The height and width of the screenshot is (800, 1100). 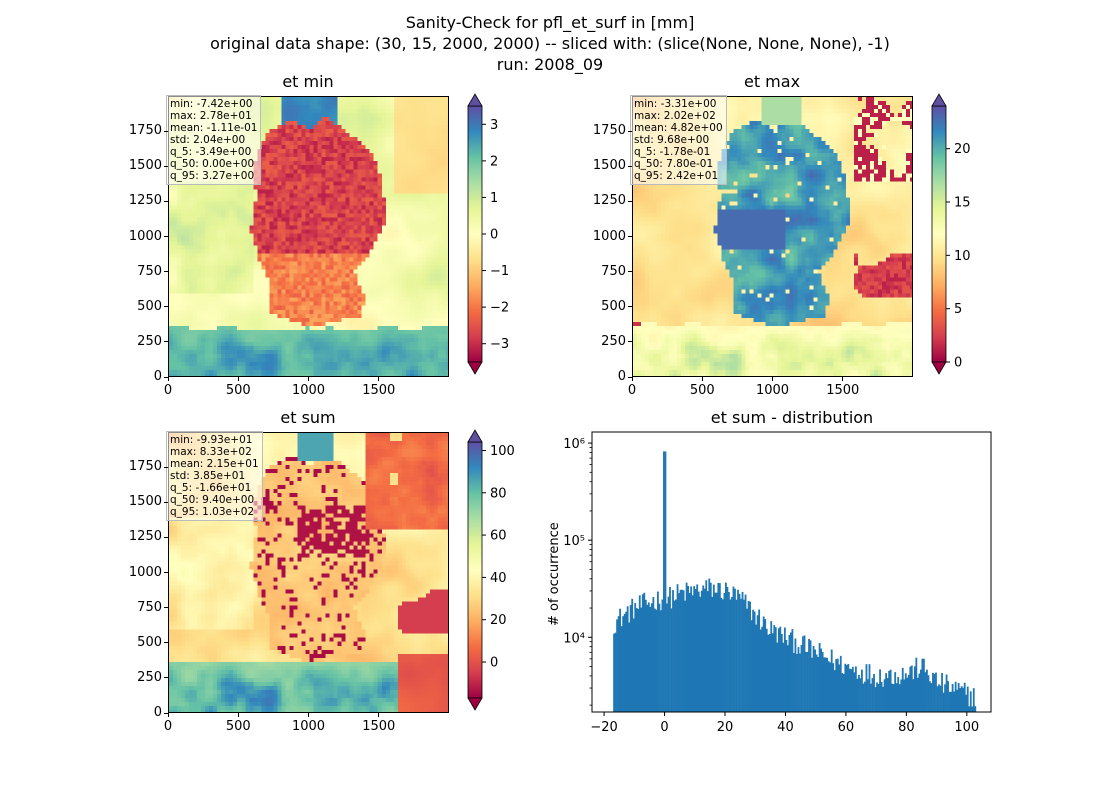 What do you see at coordinates (308, 390) in the screenshot?
I see `x-tick-label: 1000` at bounding box center [308, 390].